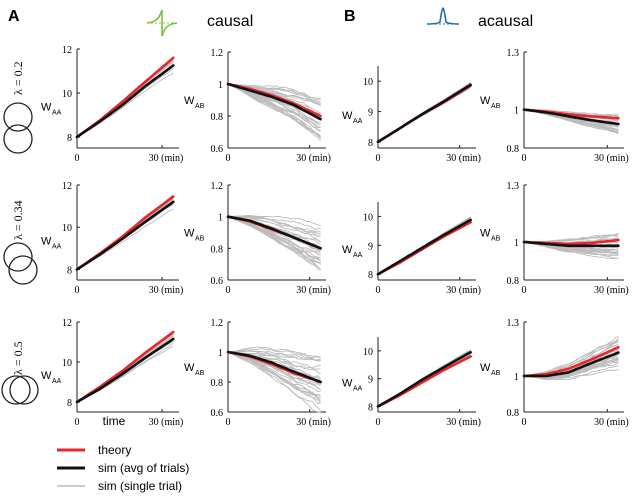 Image resolution: width=634 pixels, height=499 pixels. I want to click on causal-kernel-icon, so click(162, 23).